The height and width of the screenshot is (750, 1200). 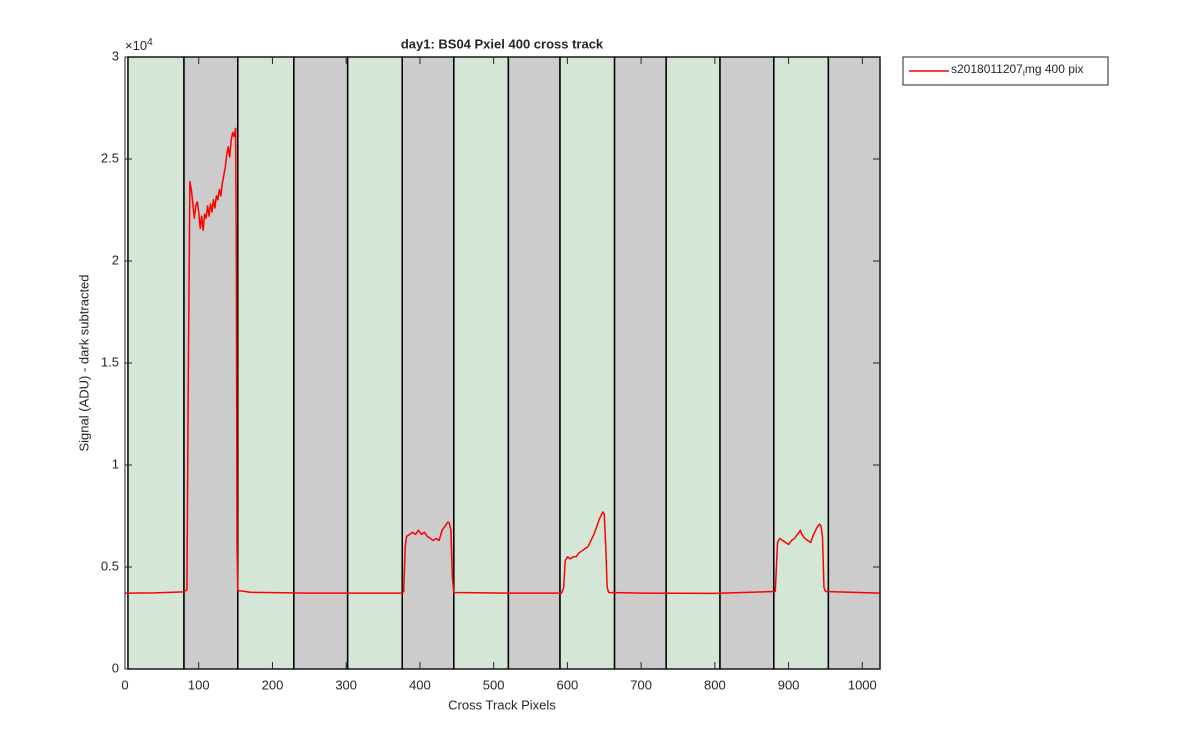 What do you see at coordinates (110, 157) in the screenshot?
I see `y-tick-label: 2.5` at bounding box center [110, 157].